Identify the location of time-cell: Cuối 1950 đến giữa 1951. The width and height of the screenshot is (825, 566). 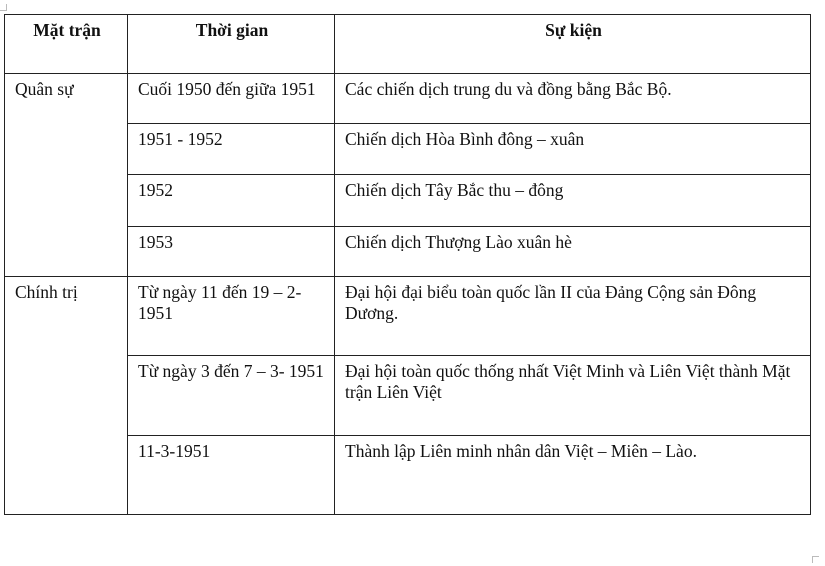
(231, 98).